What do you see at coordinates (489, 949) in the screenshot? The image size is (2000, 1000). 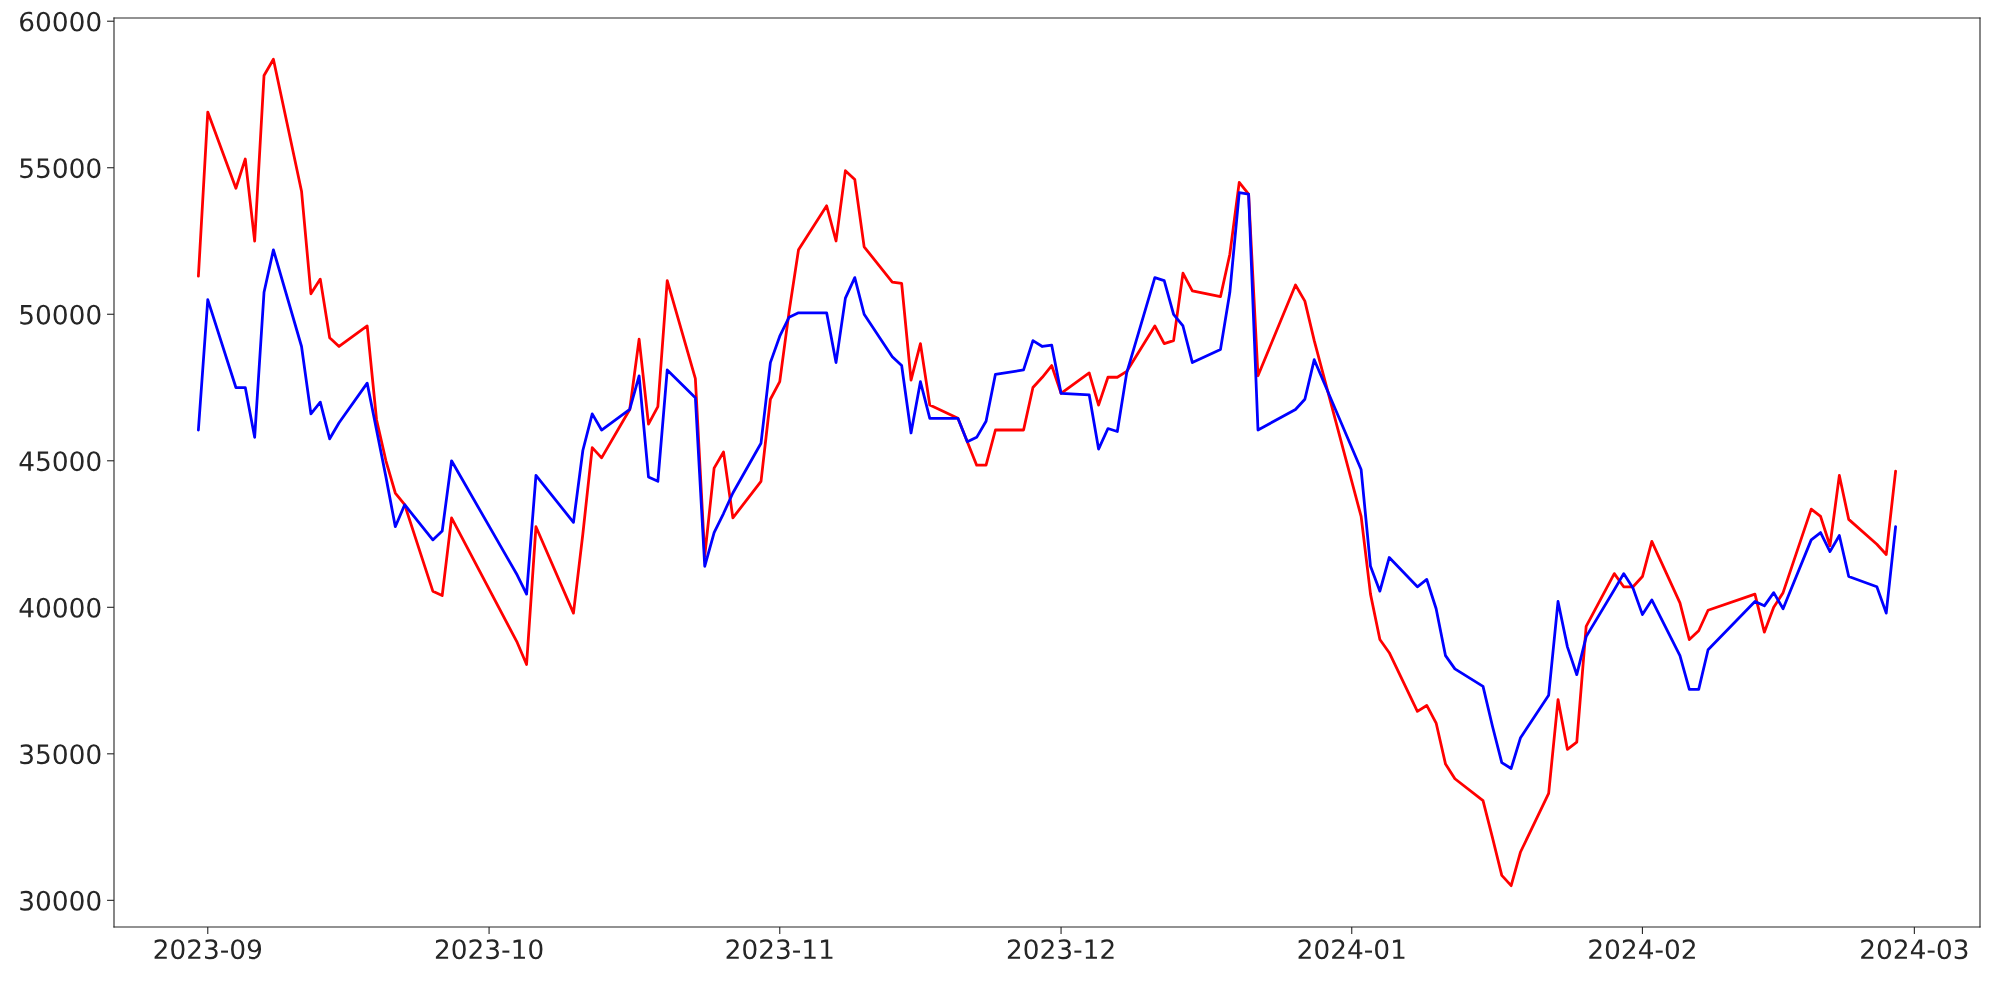 I see `x-tick-label: 2023-10` at bounding box center [489, 949].